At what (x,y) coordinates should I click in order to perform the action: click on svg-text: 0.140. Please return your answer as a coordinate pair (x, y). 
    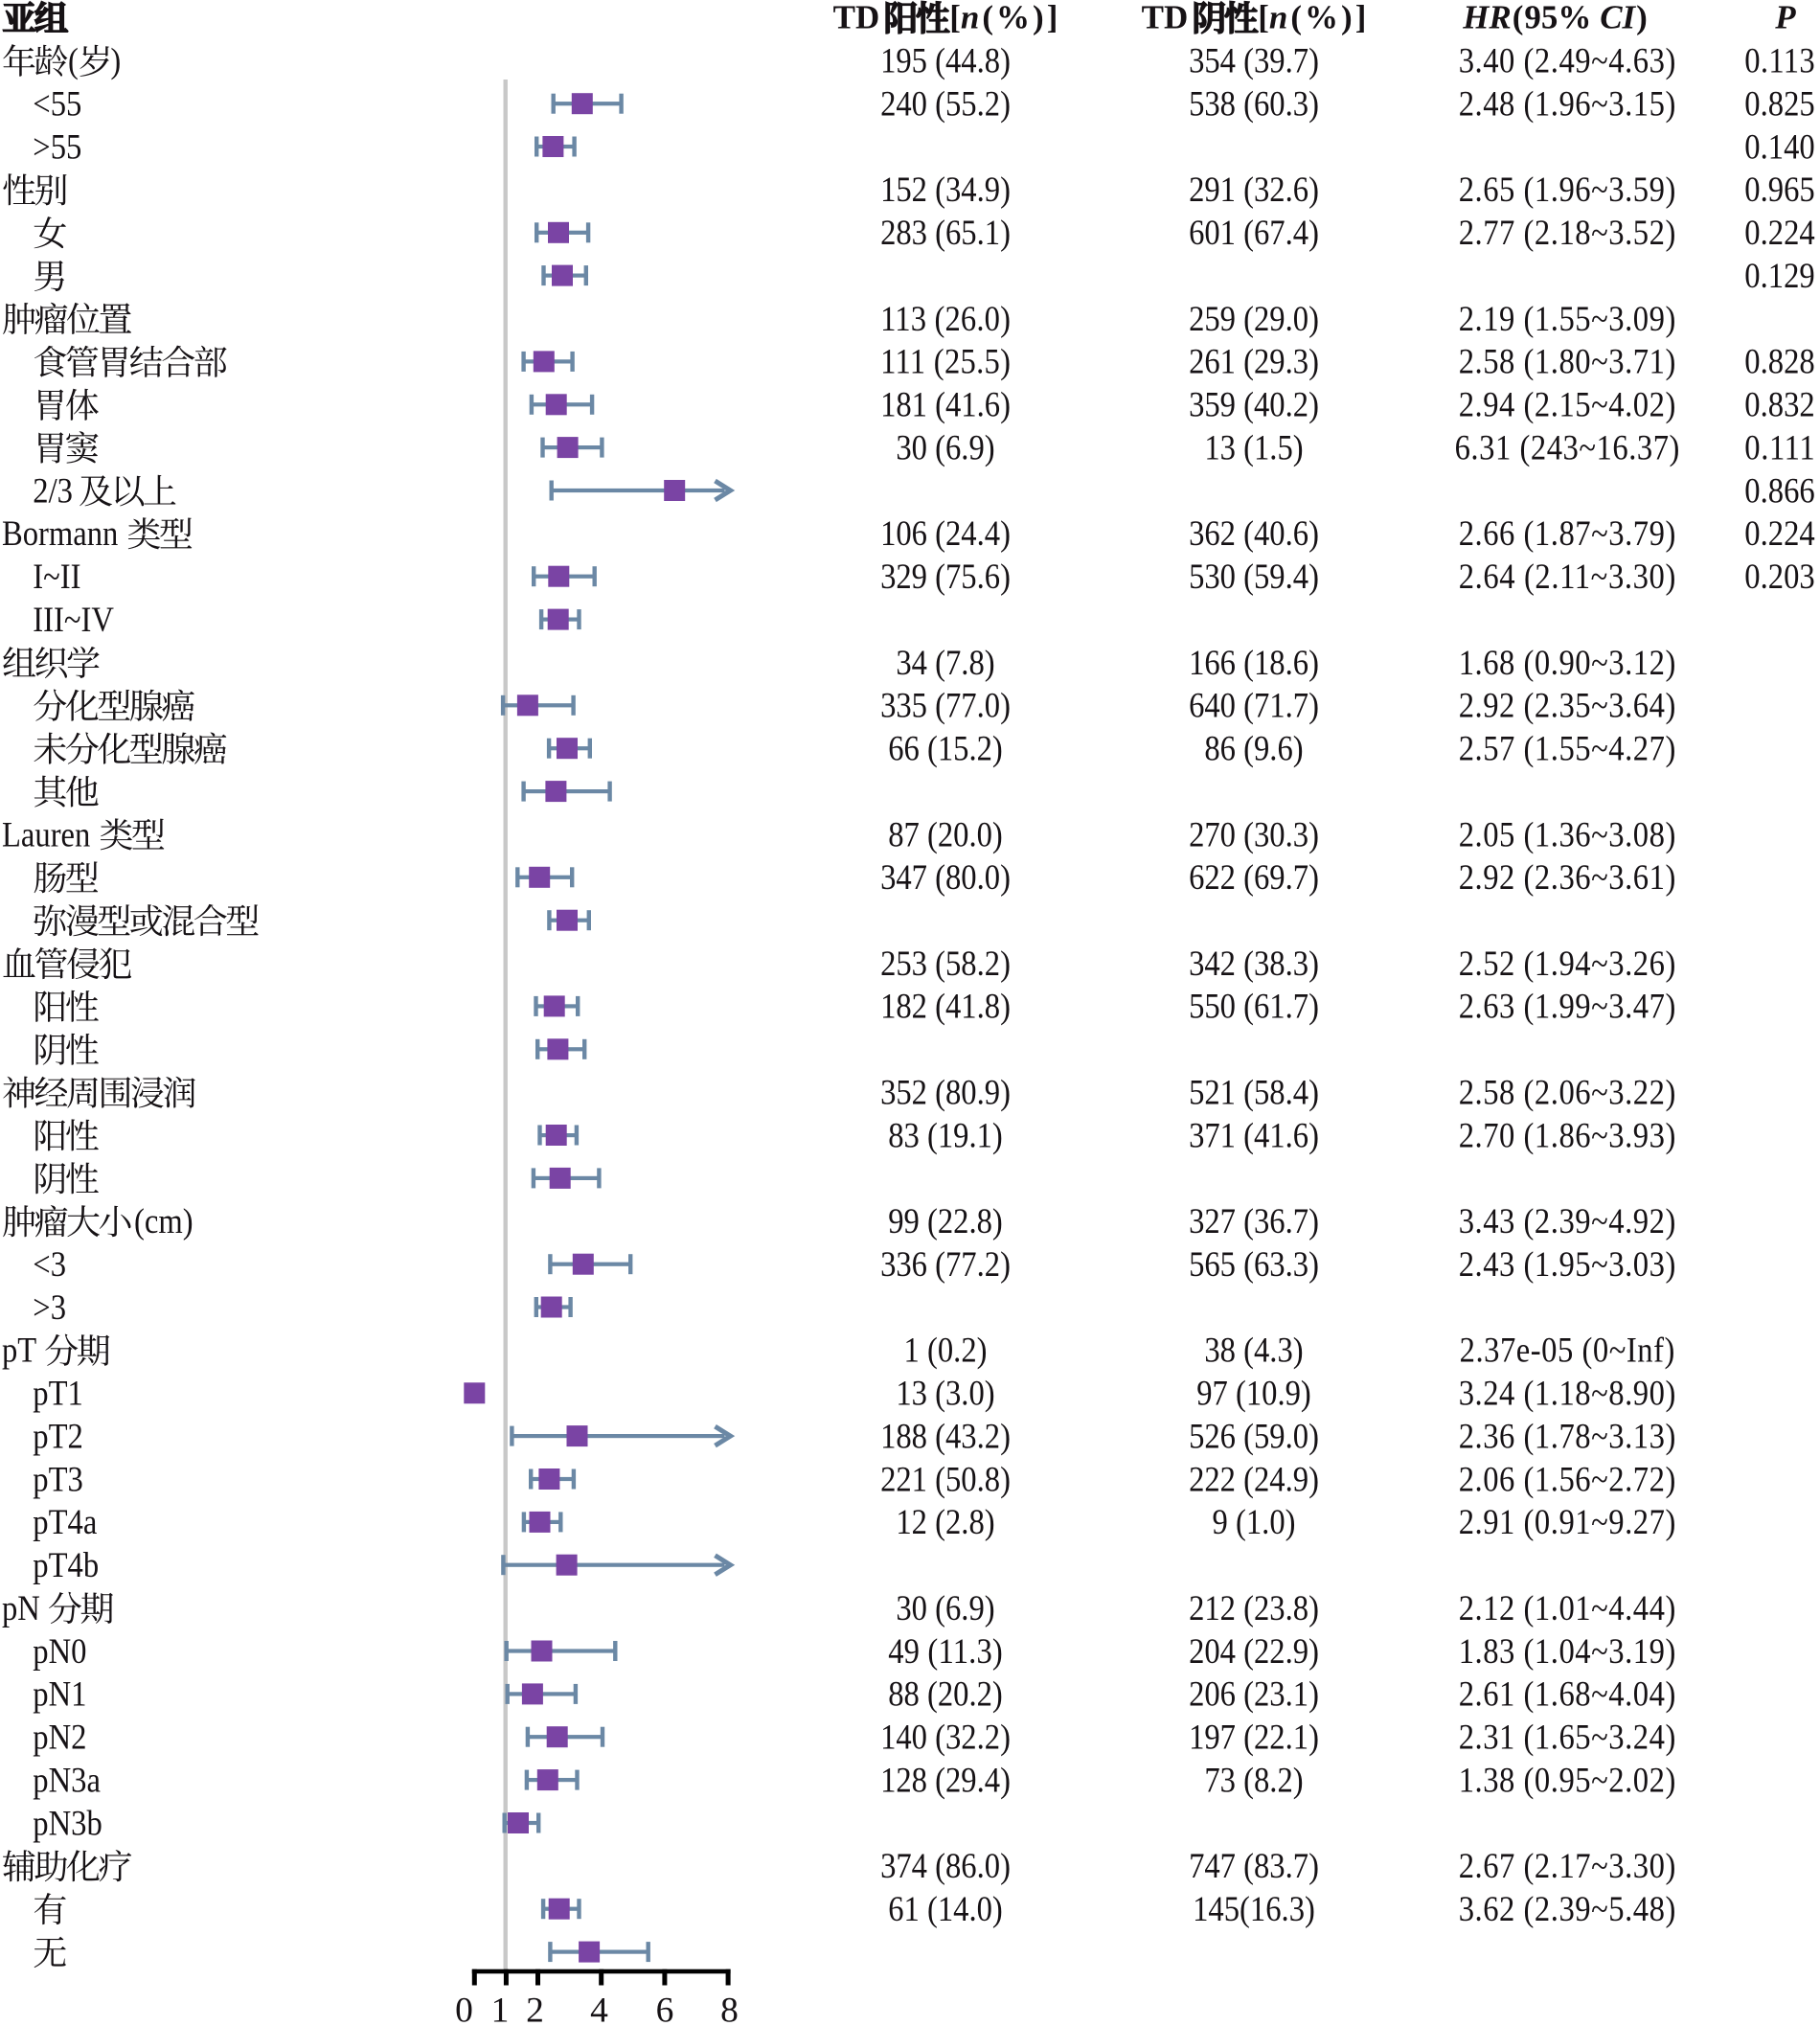
    Looking at the image, I should click on (1779, 146).